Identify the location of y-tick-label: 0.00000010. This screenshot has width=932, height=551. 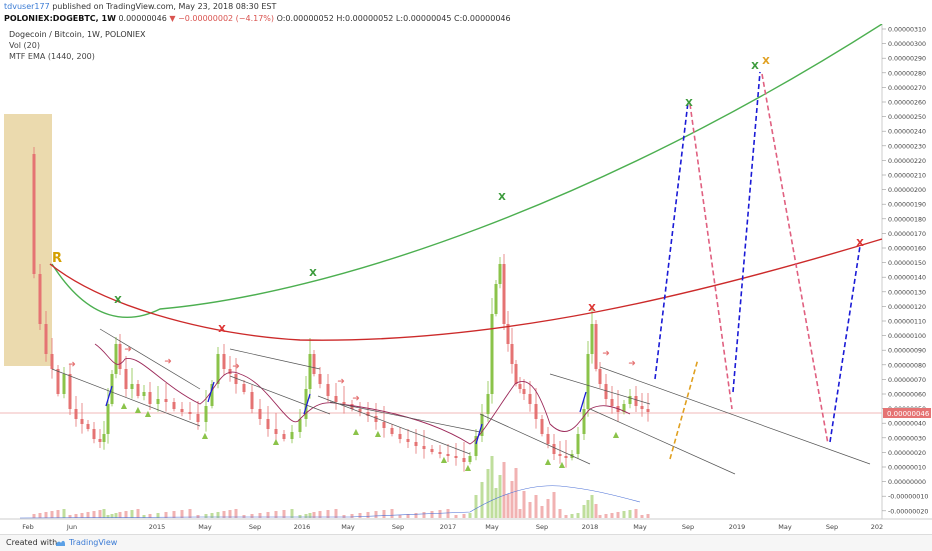
(907, 468).